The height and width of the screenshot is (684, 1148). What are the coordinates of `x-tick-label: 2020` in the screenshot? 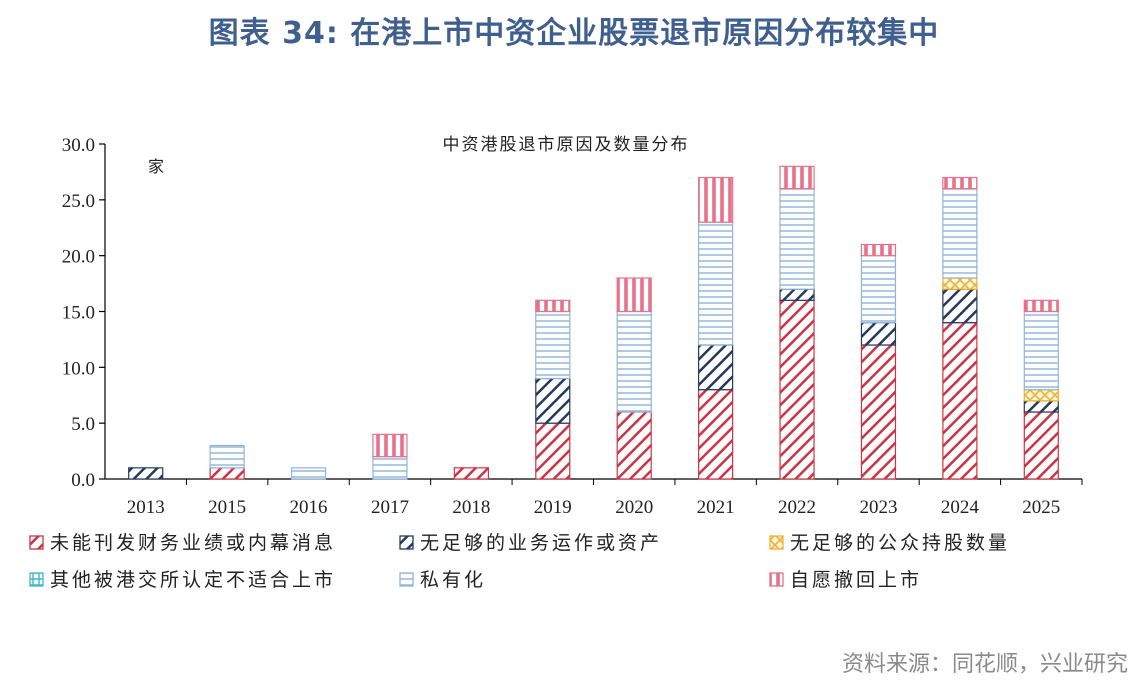 It's located at (634, 507).